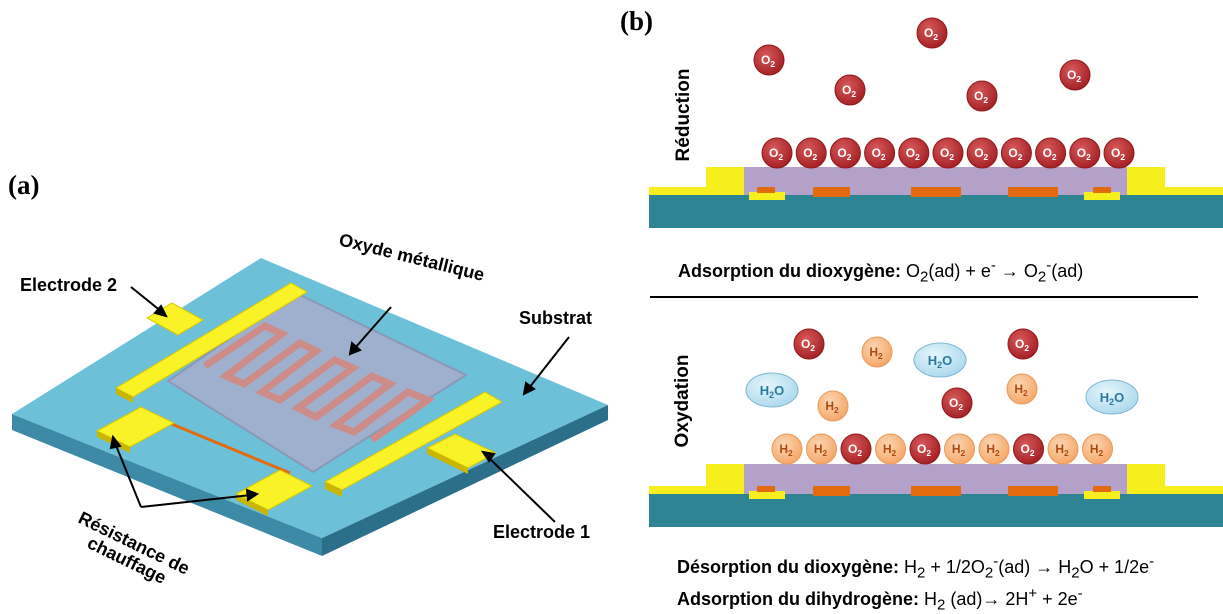  What do you see at coordinates (68, 285) in the screenshot?
I see `electrode-2-label: Electrode 2` at bounding box center [68, 285].